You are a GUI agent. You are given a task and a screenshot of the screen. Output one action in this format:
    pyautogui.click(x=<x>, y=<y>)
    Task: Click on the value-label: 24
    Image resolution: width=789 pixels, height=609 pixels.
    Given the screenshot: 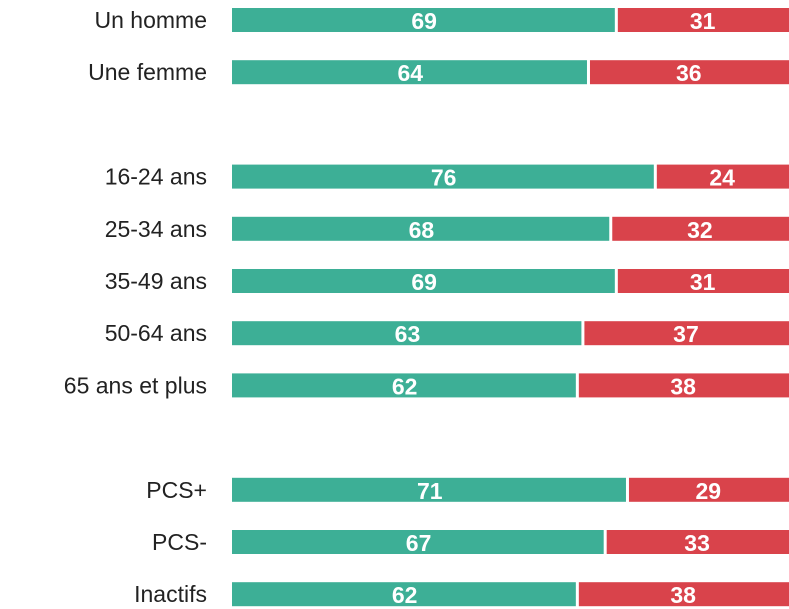 What is the action you would take?
    pyautogui.click(x=722, y=178)
    